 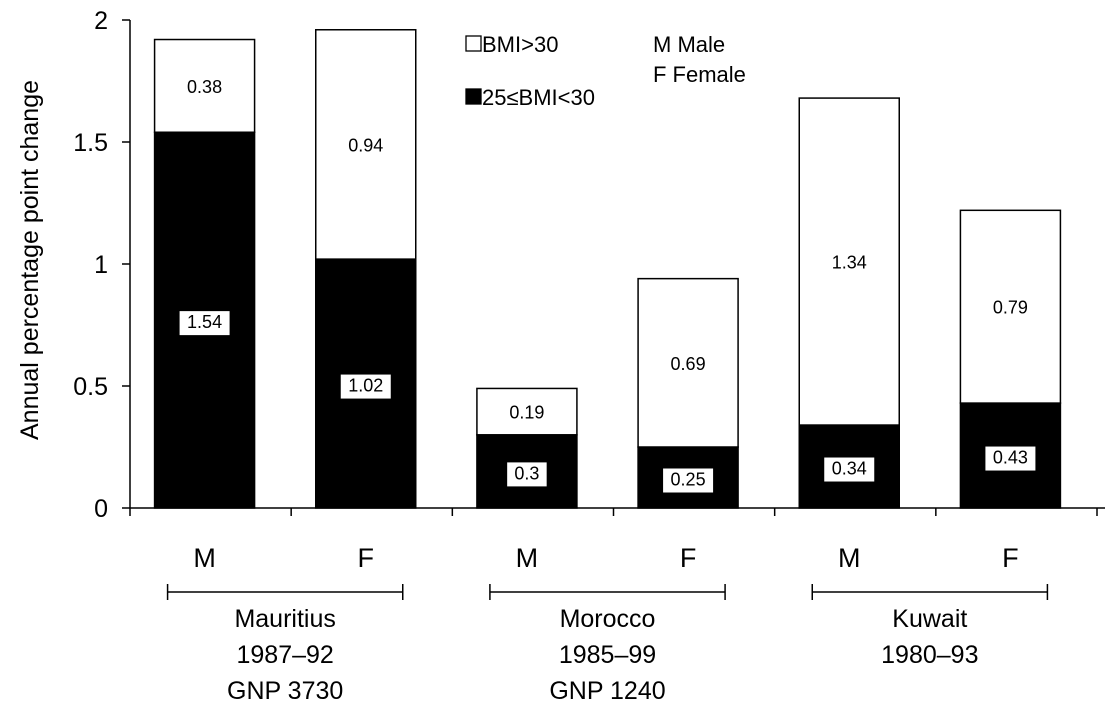 I want to click on data-label-overweight: 0.34, so click(x=849, y=469).